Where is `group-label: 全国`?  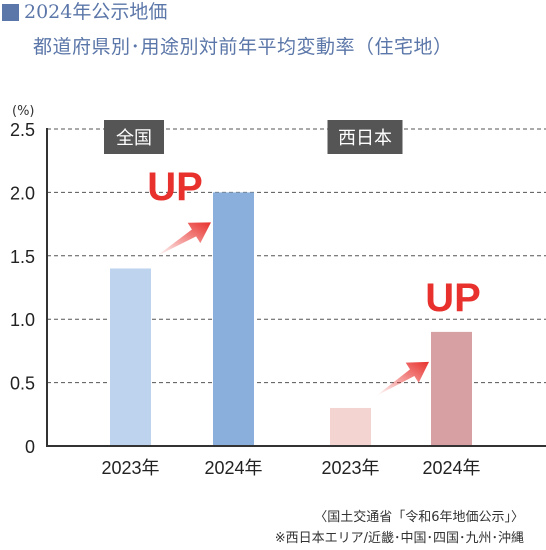 group-label: 全国 is located at coordinates (134, 138).